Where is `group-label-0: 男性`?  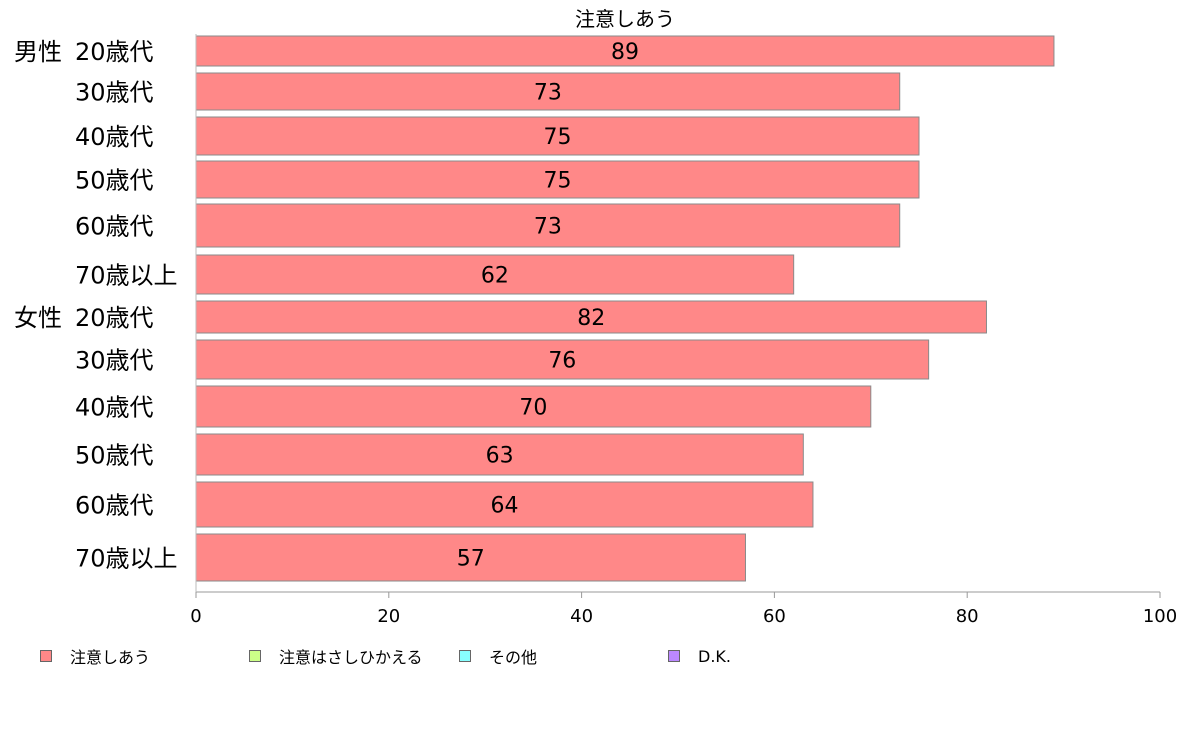 group-label-0: 男性 is located at coordinates (38, 52).